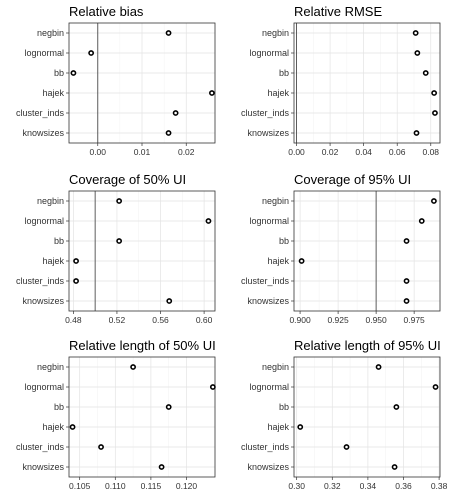 This screenshot has height=500, width=450. I want to click on x-tick-label: 0.01, so click(142, 152).